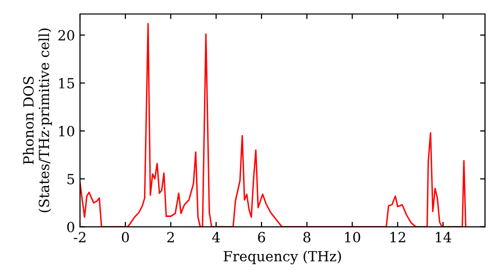 The image size is (500, 280). I want to click on y-tick-label: 10, so click(66, 131).